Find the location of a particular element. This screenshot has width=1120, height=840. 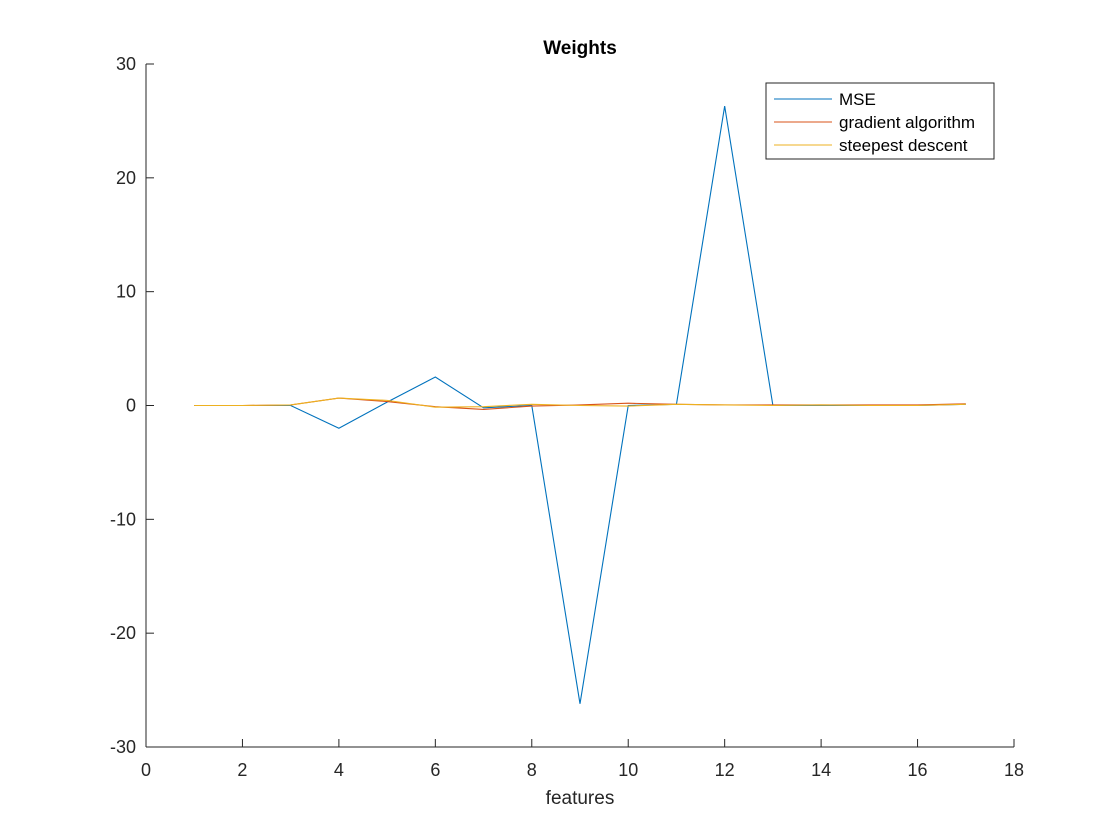

legend-label: steepest descent is located at coordinates (903, 145).